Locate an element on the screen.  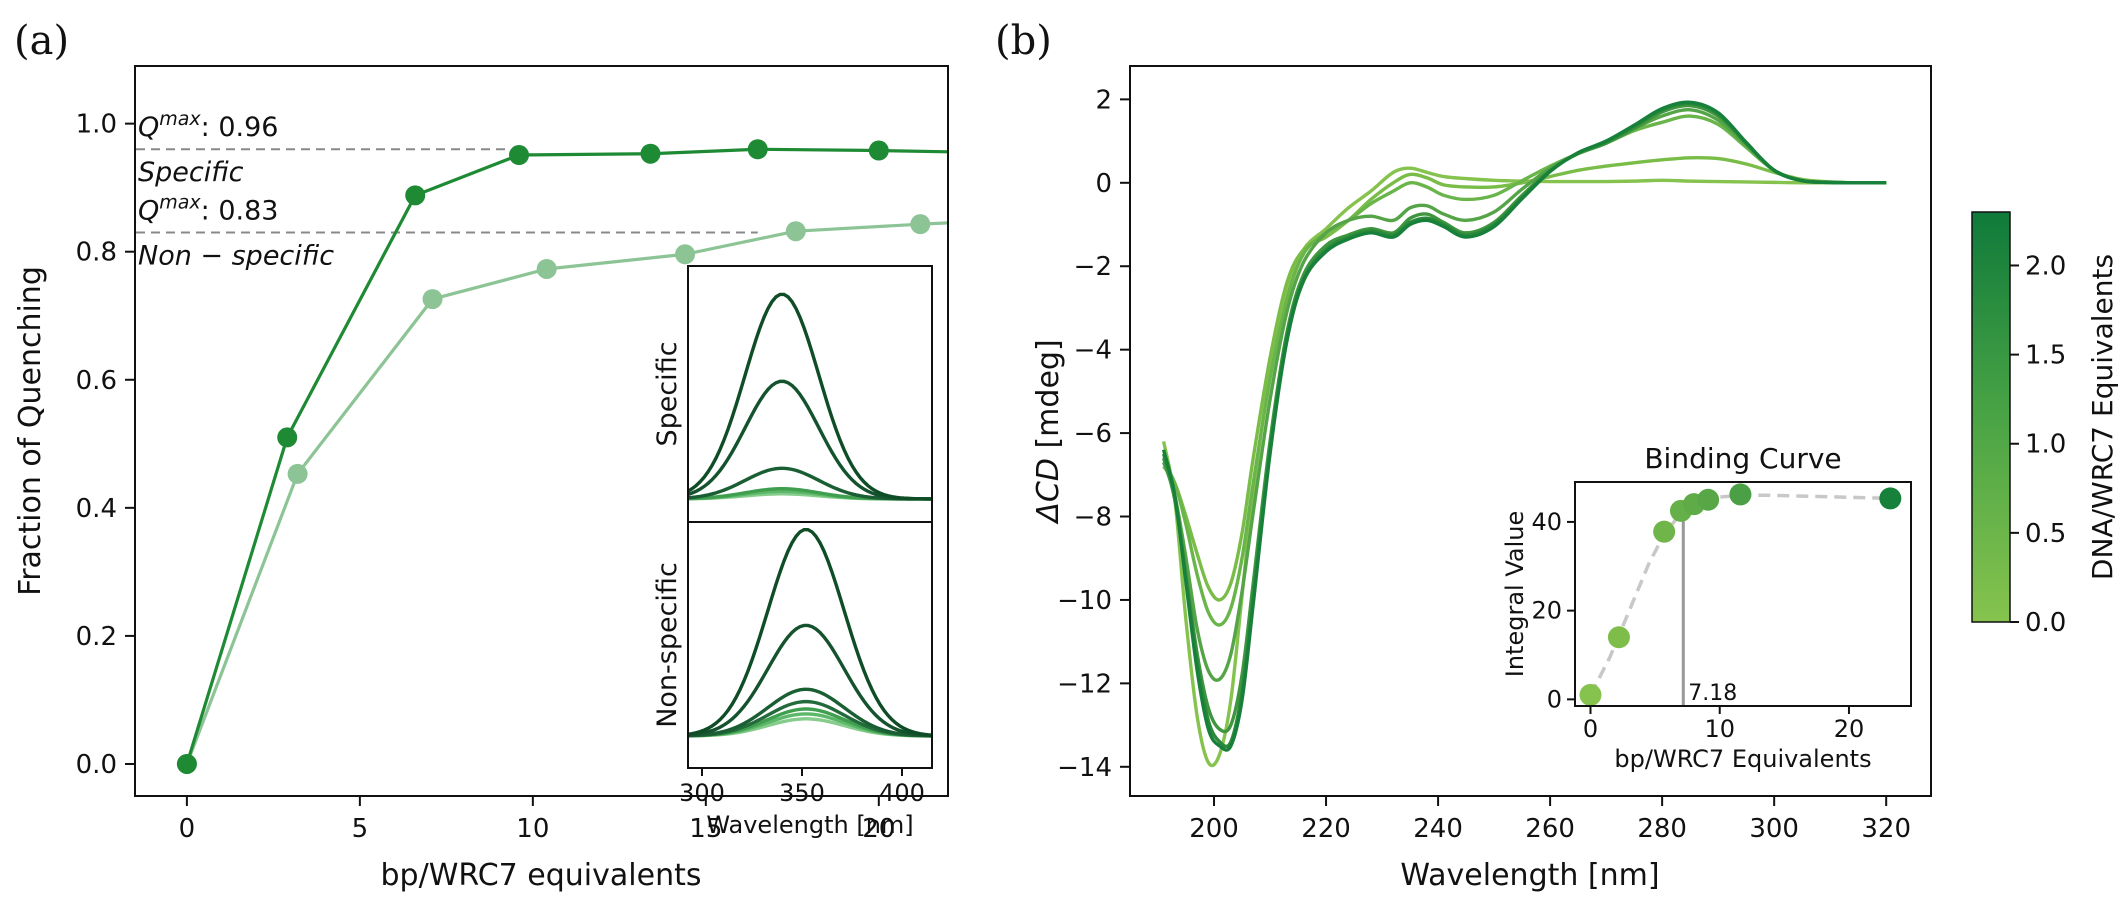
y-tick-label: 0 is located at coordinates (1103, 184).